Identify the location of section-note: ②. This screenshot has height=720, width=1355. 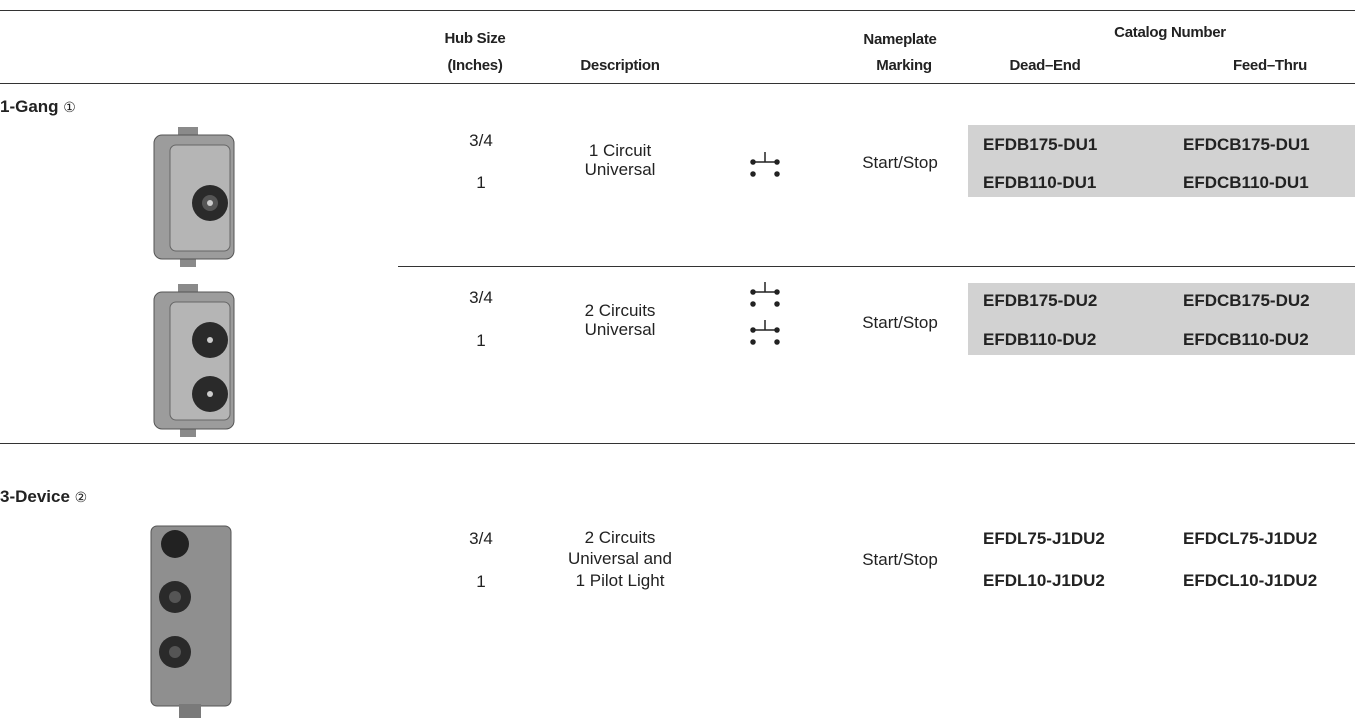
(81, 497).